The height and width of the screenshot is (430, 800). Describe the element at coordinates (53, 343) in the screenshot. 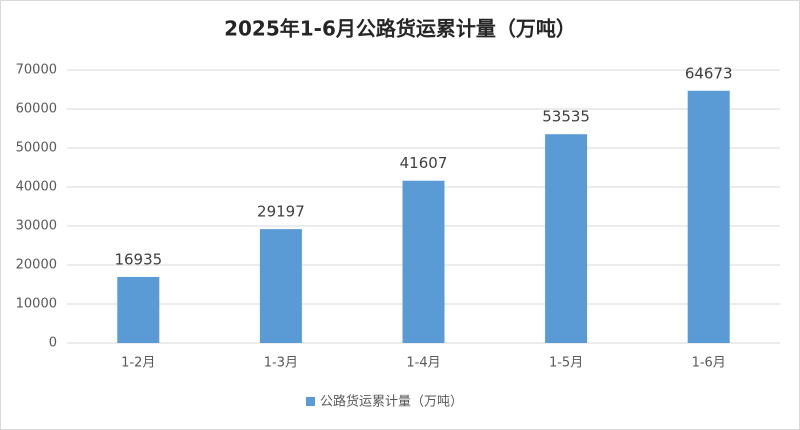

I see `y-tick-label: 0` at that location.